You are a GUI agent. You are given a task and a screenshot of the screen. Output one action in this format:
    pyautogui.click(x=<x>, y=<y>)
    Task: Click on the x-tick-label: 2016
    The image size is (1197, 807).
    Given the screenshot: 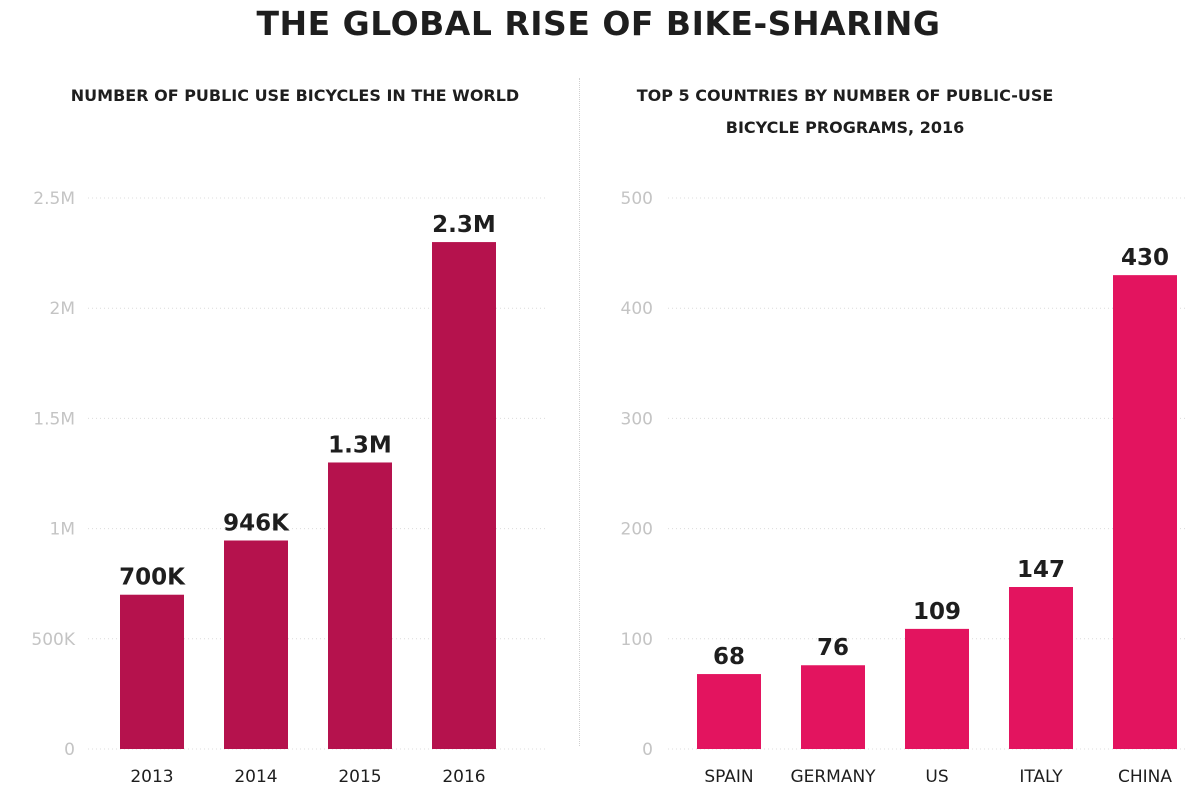 What is the action you would take?
    pyautogui.click(x=463, y=777)
    